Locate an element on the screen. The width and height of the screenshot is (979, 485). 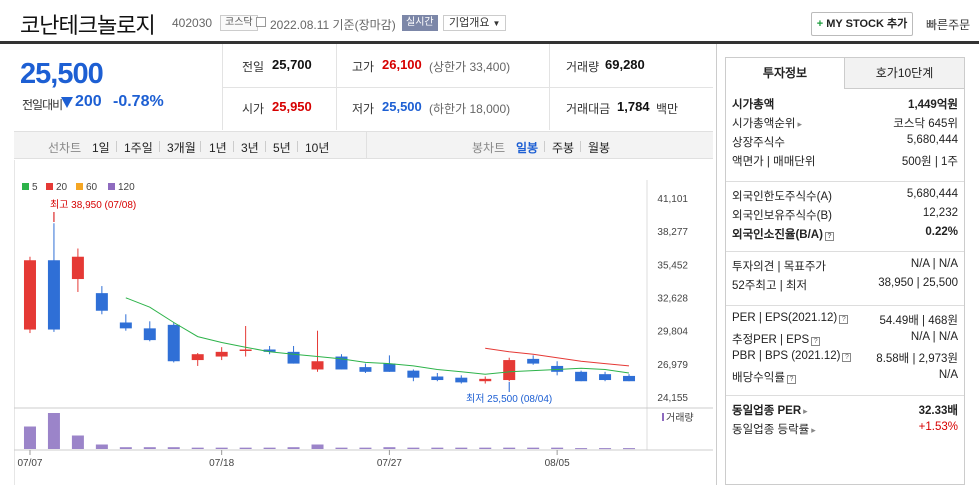
period-5y: 5년 is located at coordinates (282, 148).